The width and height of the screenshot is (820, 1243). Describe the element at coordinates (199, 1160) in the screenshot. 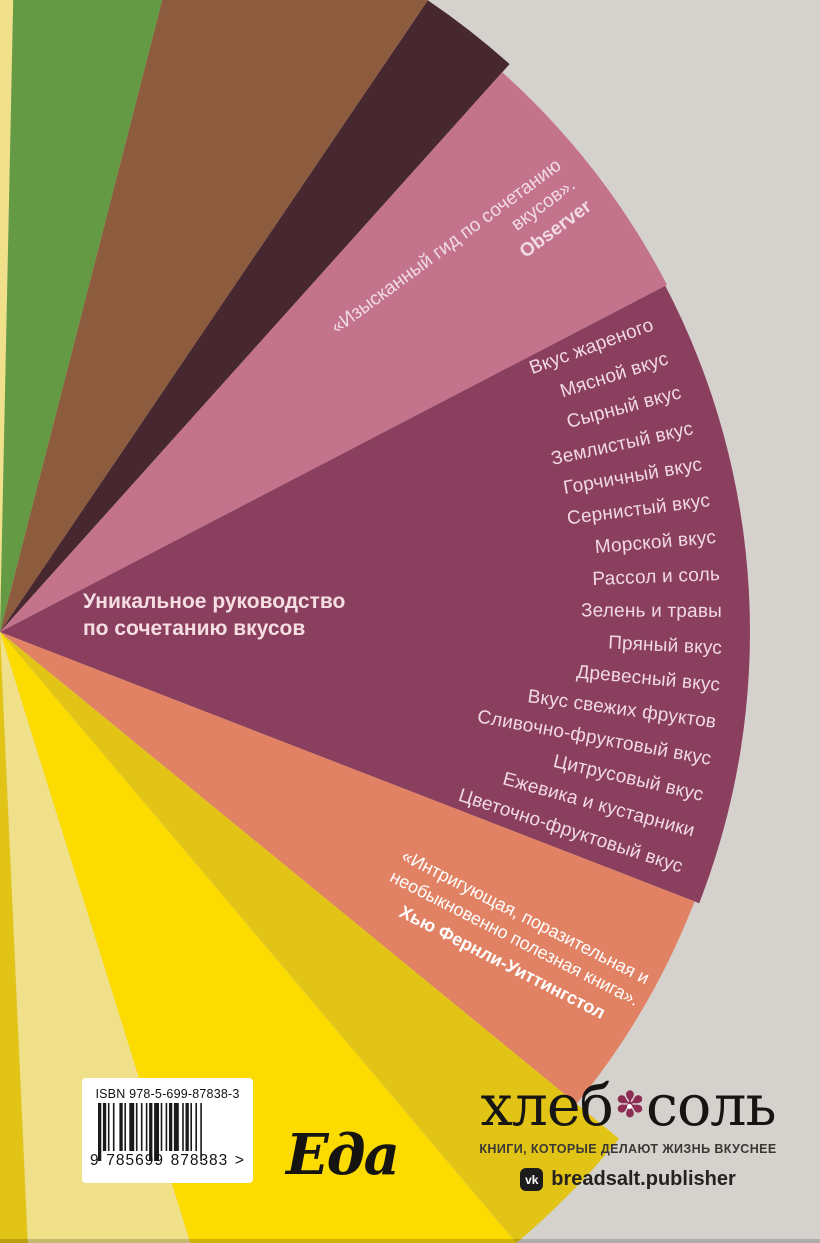

I see `isbn-digit-group: 878383` at that location.